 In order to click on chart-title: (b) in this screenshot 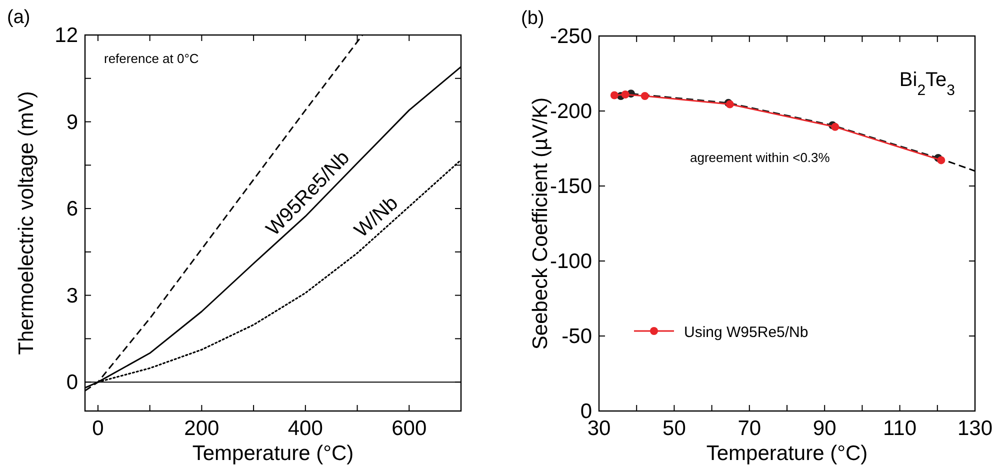, I will do `click(532, 18)`.